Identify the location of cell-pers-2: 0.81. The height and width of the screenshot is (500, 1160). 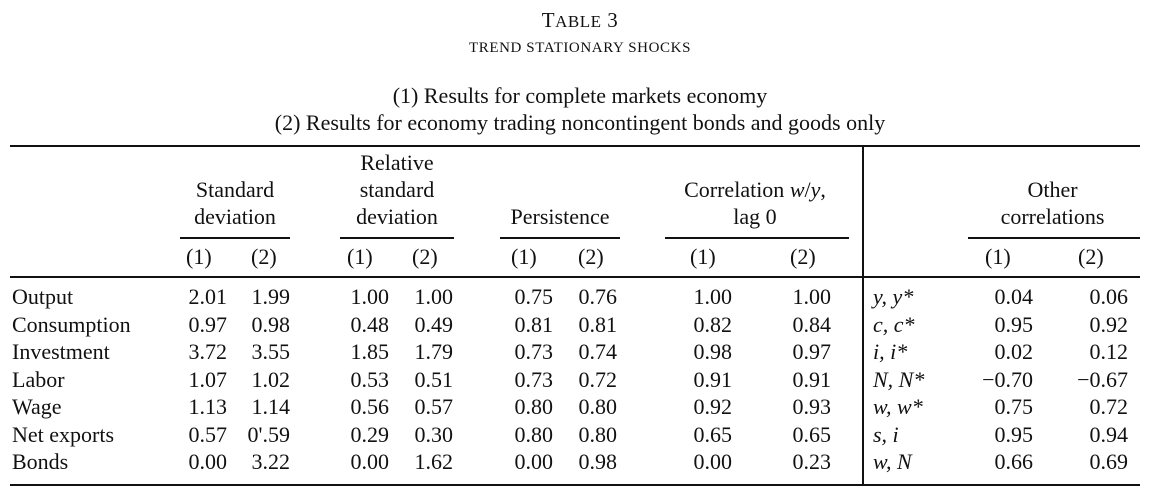
(598, 324).